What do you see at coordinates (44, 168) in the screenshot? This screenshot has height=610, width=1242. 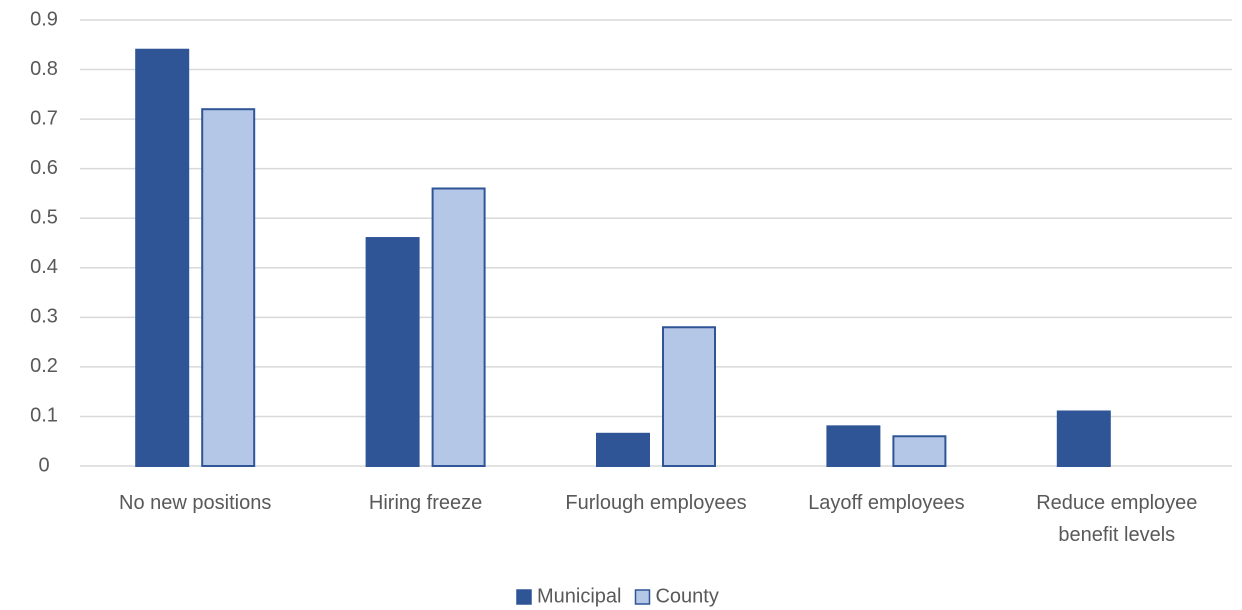 I see `y-tick-label: 0.6` at bounding box center [44, 168].